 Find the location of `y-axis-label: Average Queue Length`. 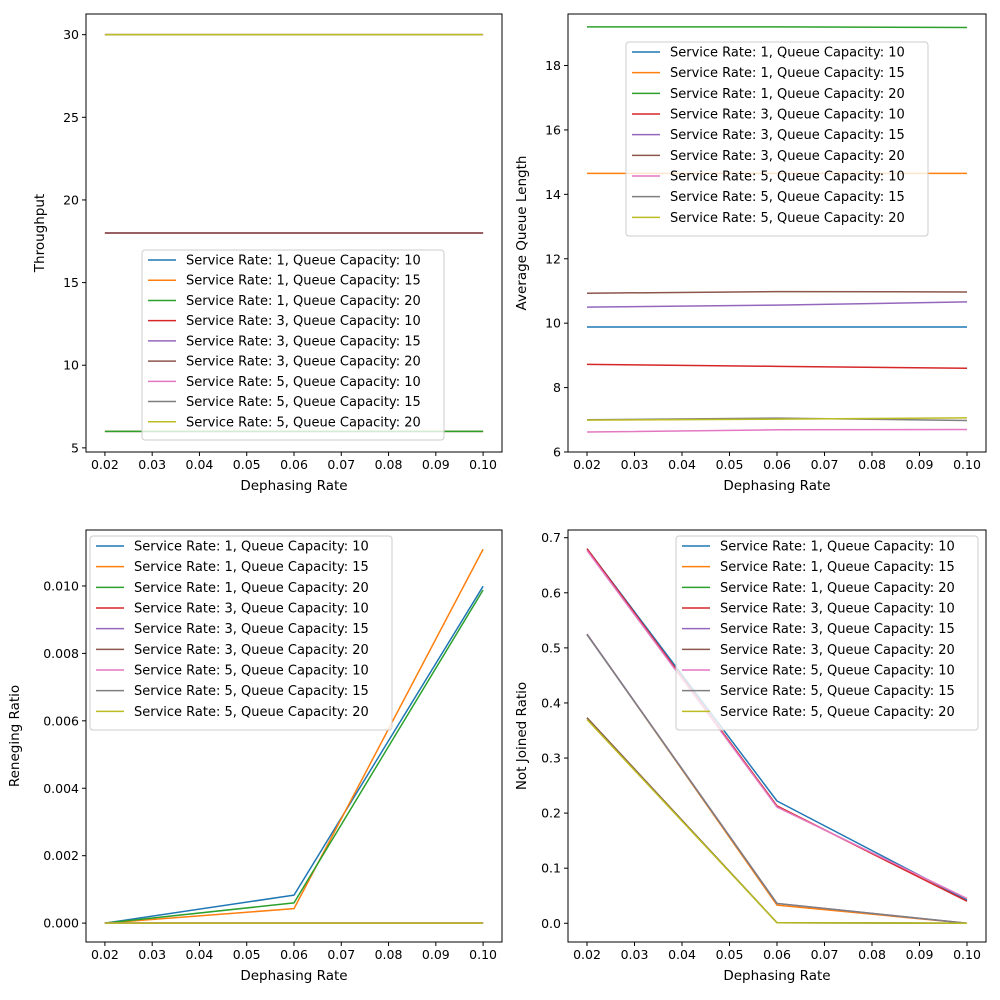

y-axis-label: Average Queue Length is located at coordinates (522, 233).